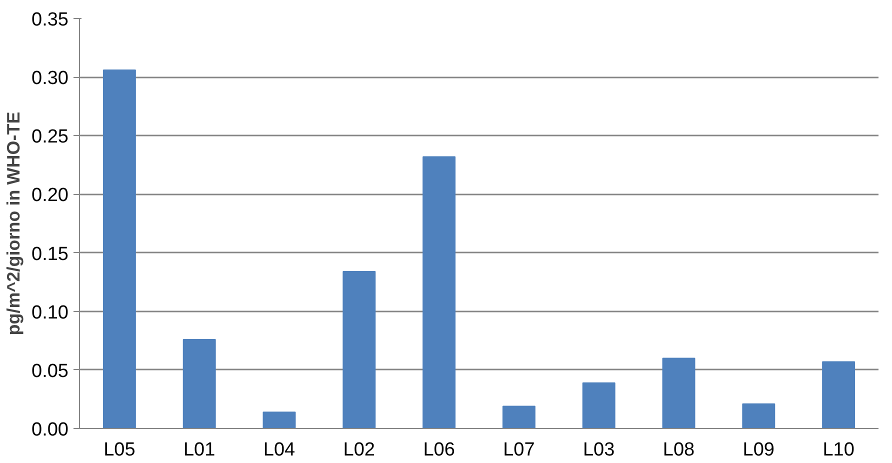 The image size is (892, 463). Describe the element at coordinates (599, 450) in the screenshot. I see `x-tick-label: L03` at that location.